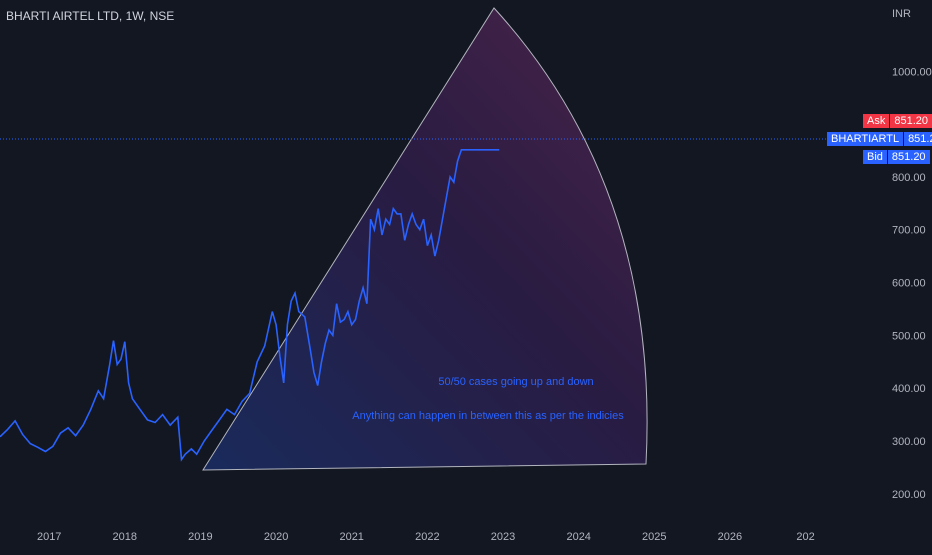 Image resolution: width=932 pixels, height=555 pixels. I want to click on y-tick-label: 400.00, so click(909, 389).